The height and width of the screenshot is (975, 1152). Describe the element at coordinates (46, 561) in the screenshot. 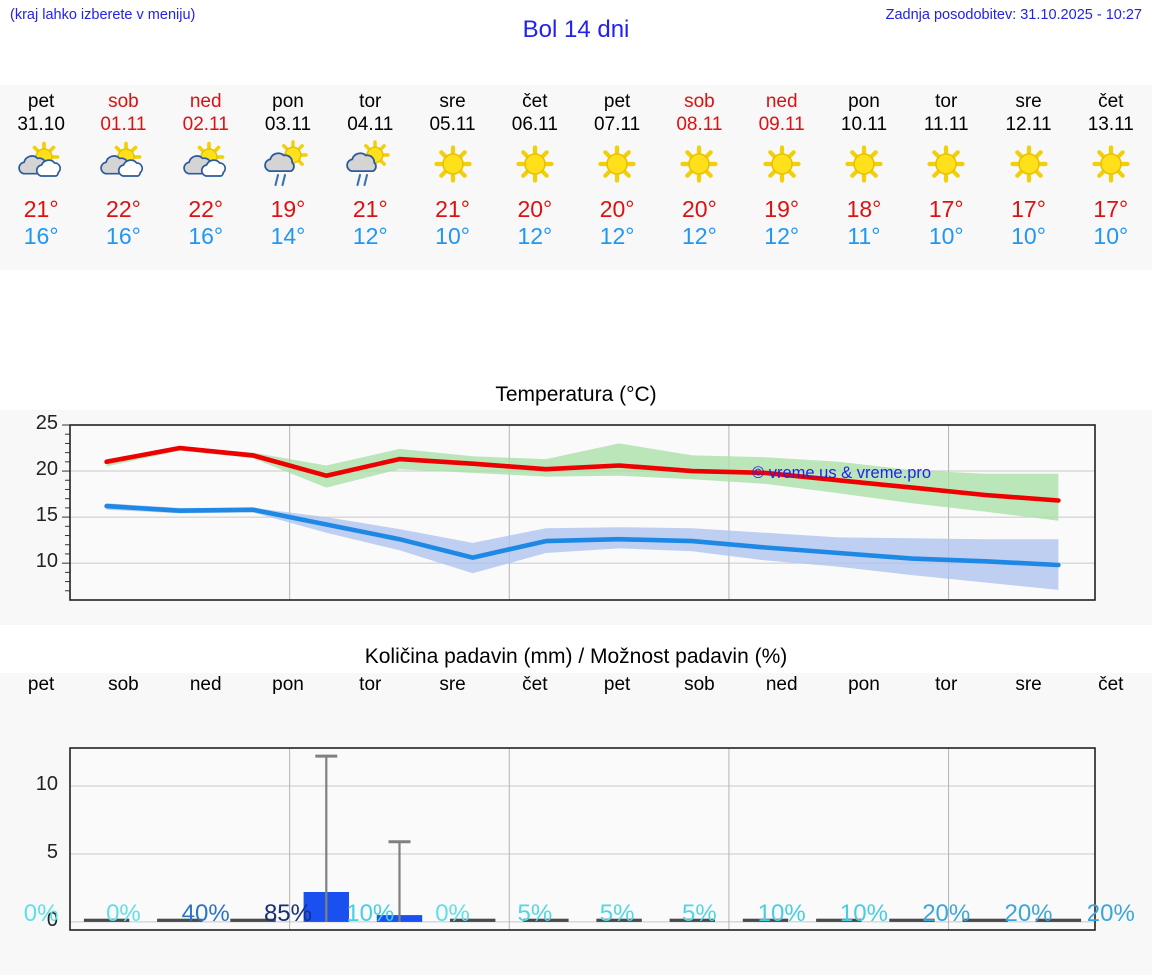

I see `temperature-y-tick: 10` at that location.